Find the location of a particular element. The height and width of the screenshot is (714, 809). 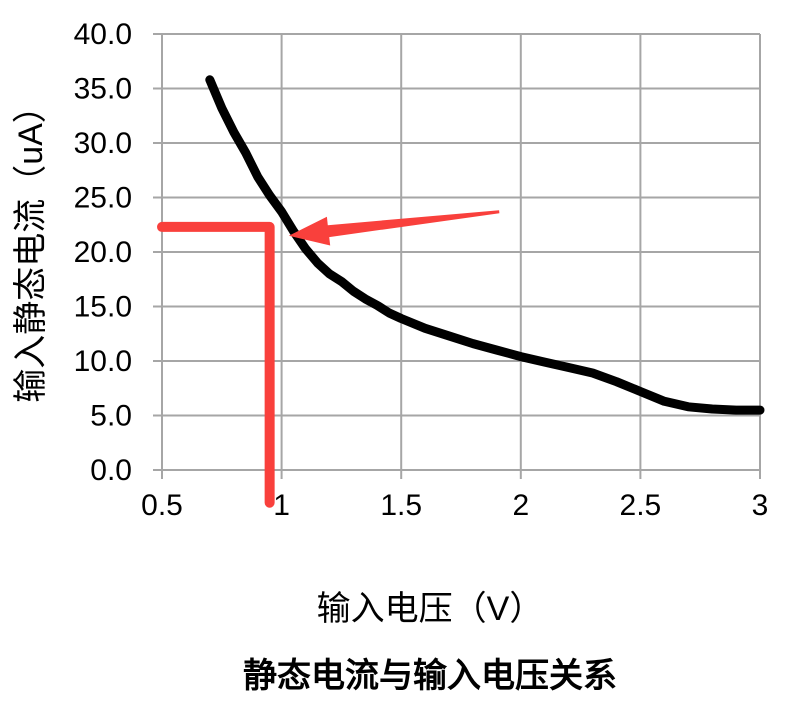

x-tick-label: 2.5 is located at coordinates (641, 505).